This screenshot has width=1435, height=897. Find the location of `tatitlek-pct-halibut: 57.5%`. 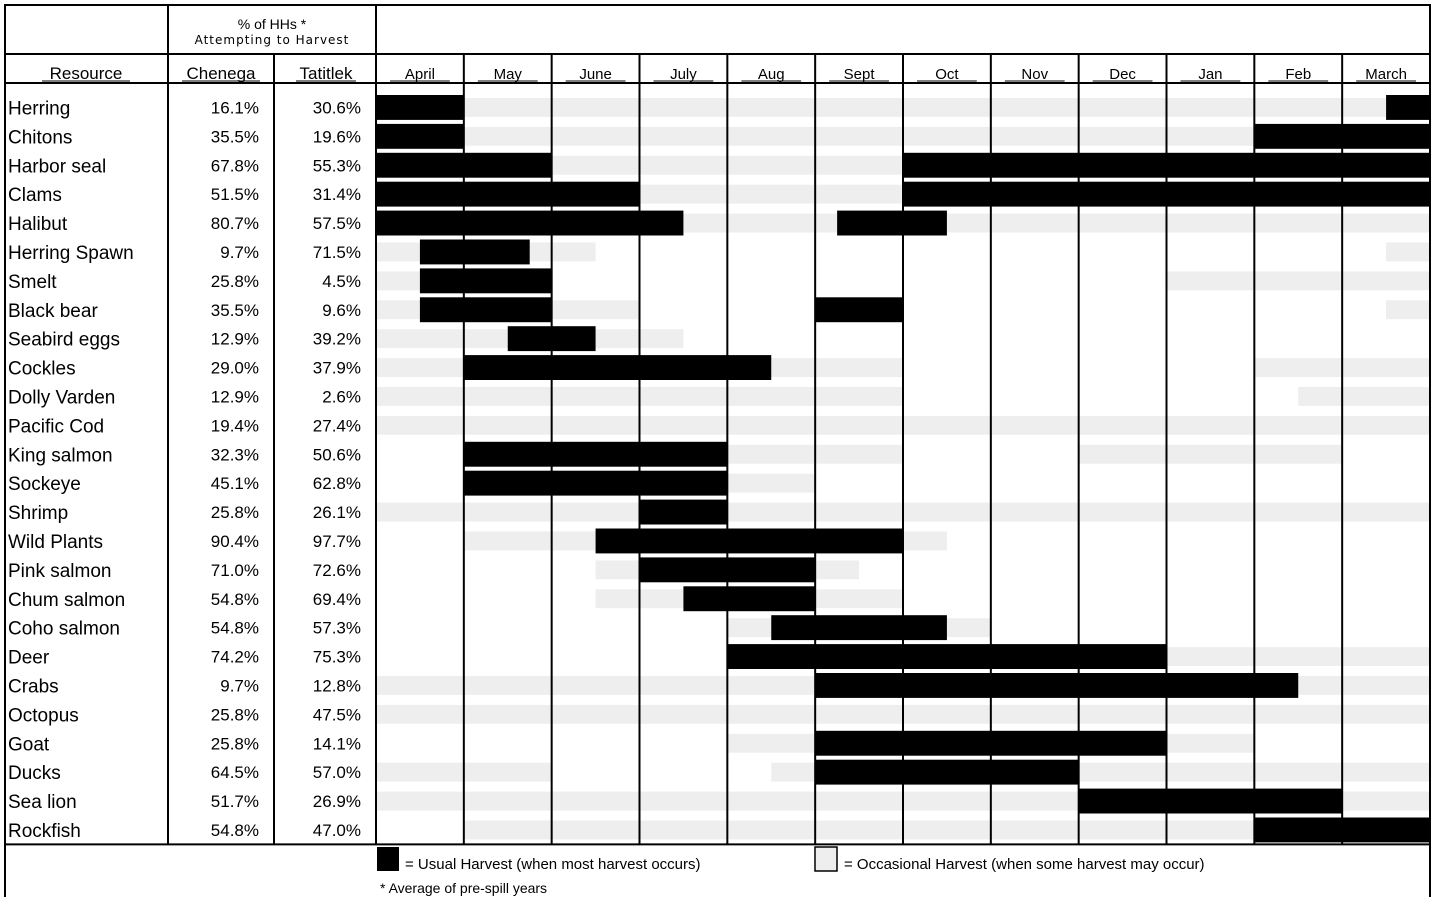

tatitlek-pct-halibut: 57.5% is located at coordinates (337, 223).